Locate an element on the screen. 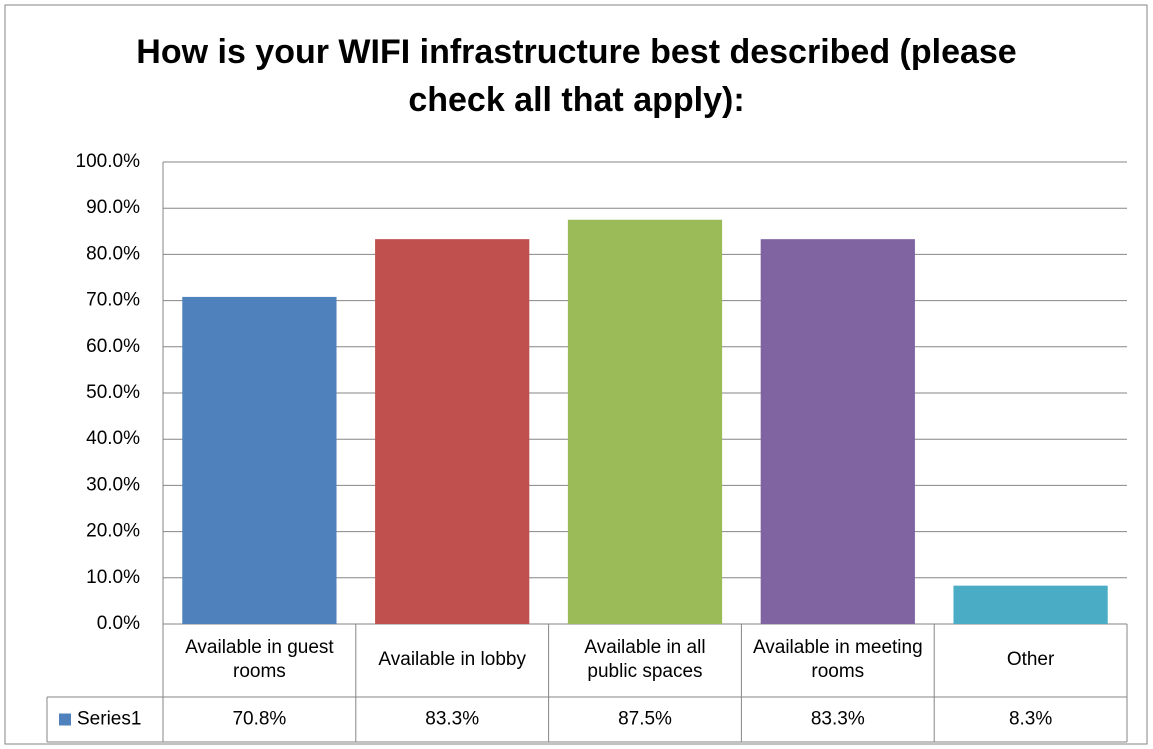 Image resolution: width=1153 pixels, height=749 pixels. x-tick-label: Available in meeting rooms is located at coordinates (837, 659).